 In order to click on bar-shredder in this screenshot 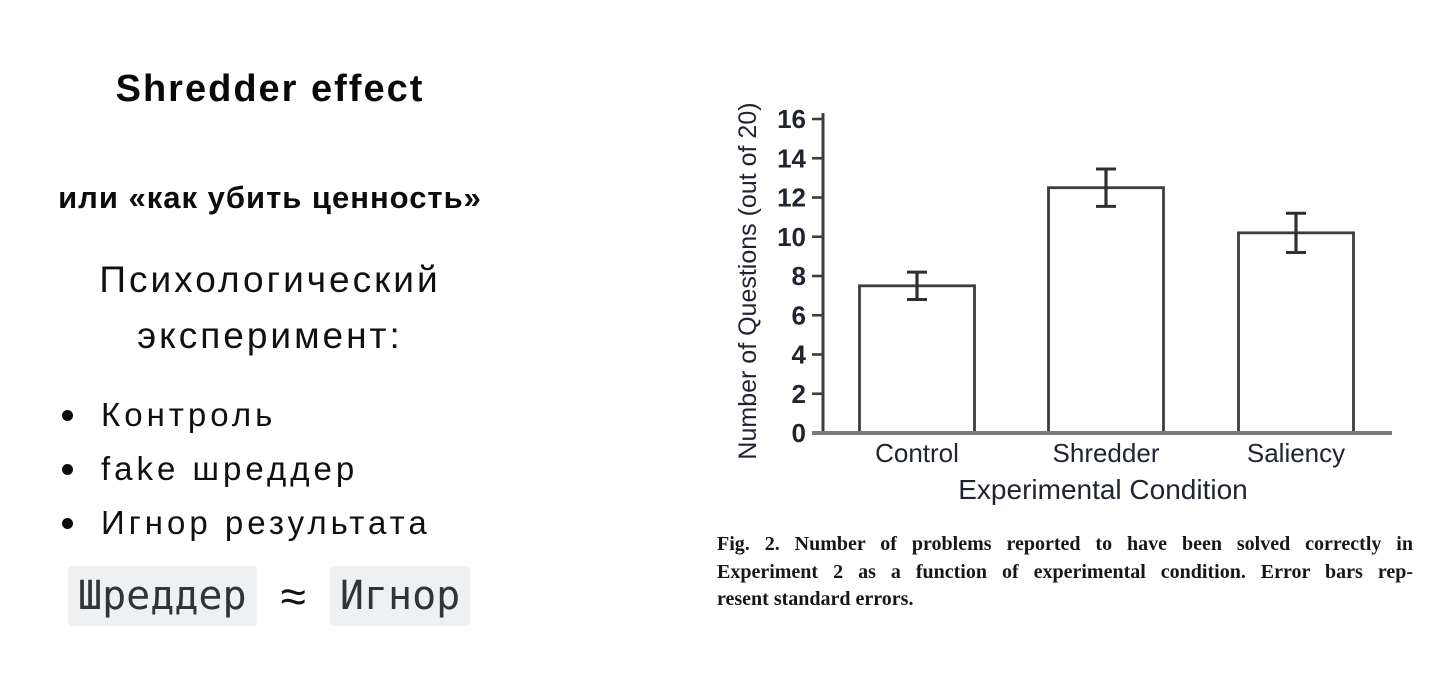, I will do `click(1106, 310)`.